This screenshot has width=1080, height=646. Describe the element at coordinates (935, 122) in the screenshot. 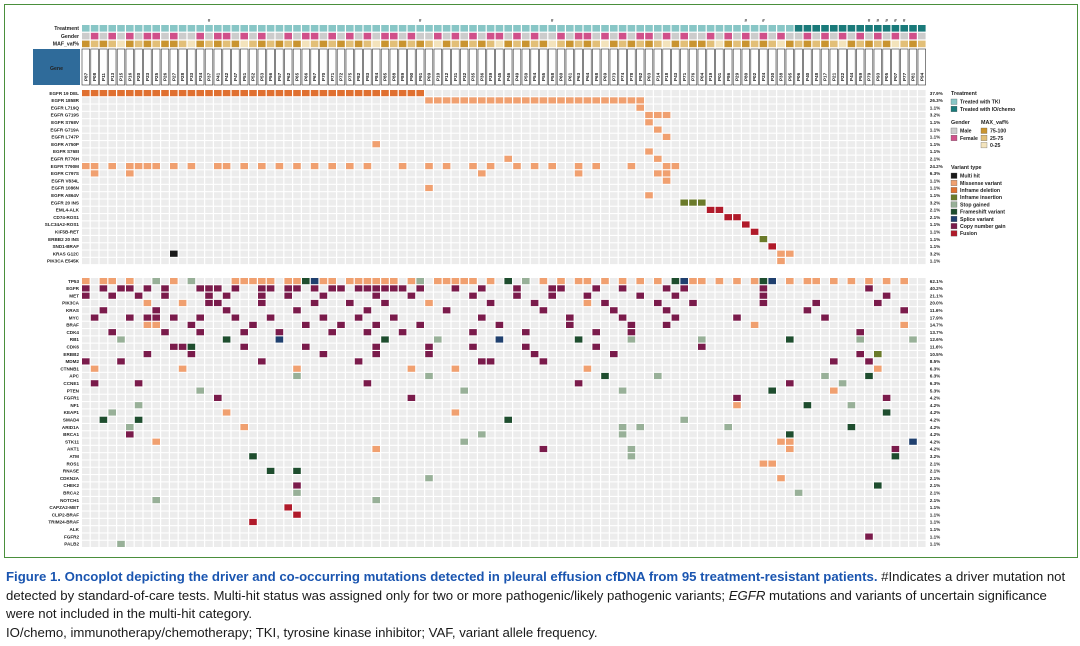

I see `driver-pct-label: 1.1%` at that location.